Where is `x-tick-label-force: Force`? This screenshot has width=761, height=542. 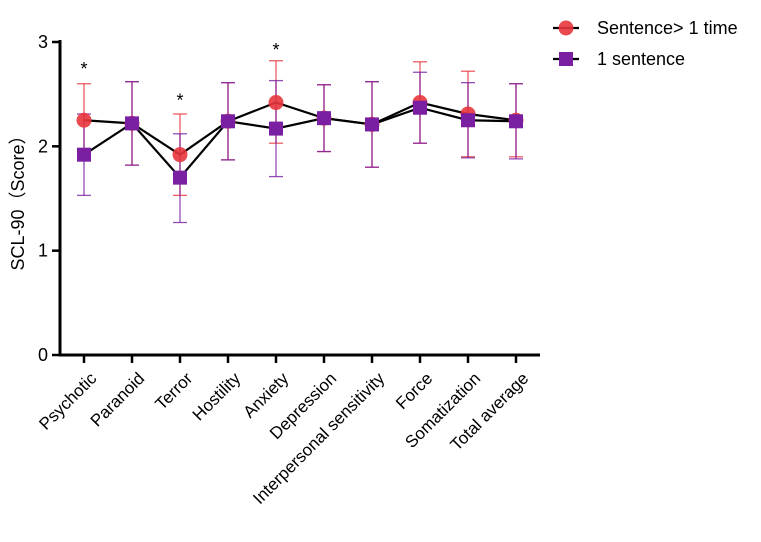
x-tick-label-force: Force is located at coordinates (414, 391).